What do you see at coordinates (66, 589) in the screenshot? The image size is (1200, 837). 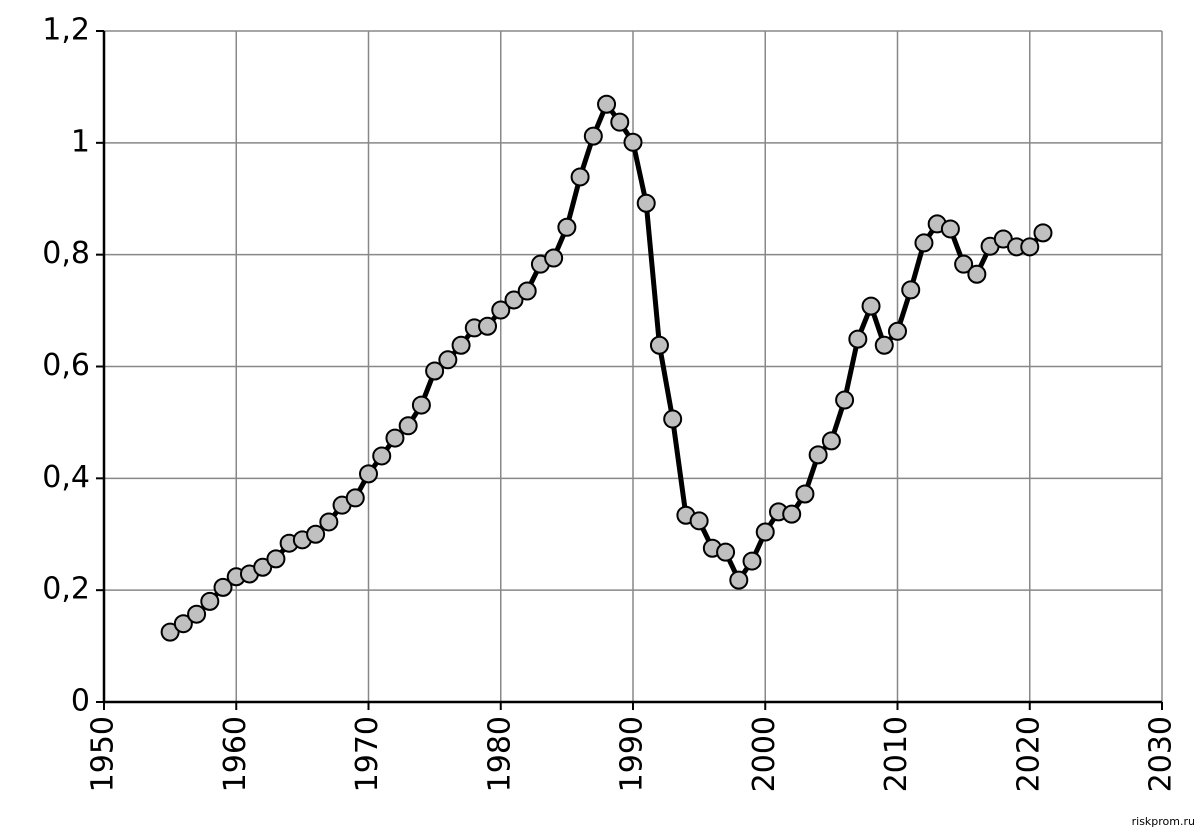 I see `y-tick-label: 0,2` at bounding box center [66, 589].